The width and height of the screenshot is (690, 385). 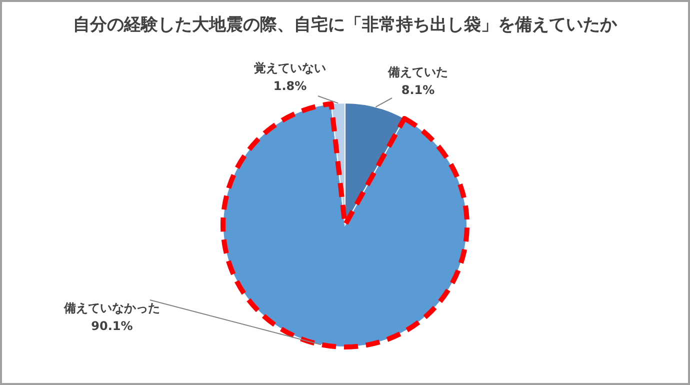 What do you see at coordinates (111, 308) in the screenshot?
I see `slice-label: 備えていなかった` at bounding box center [111, 308].